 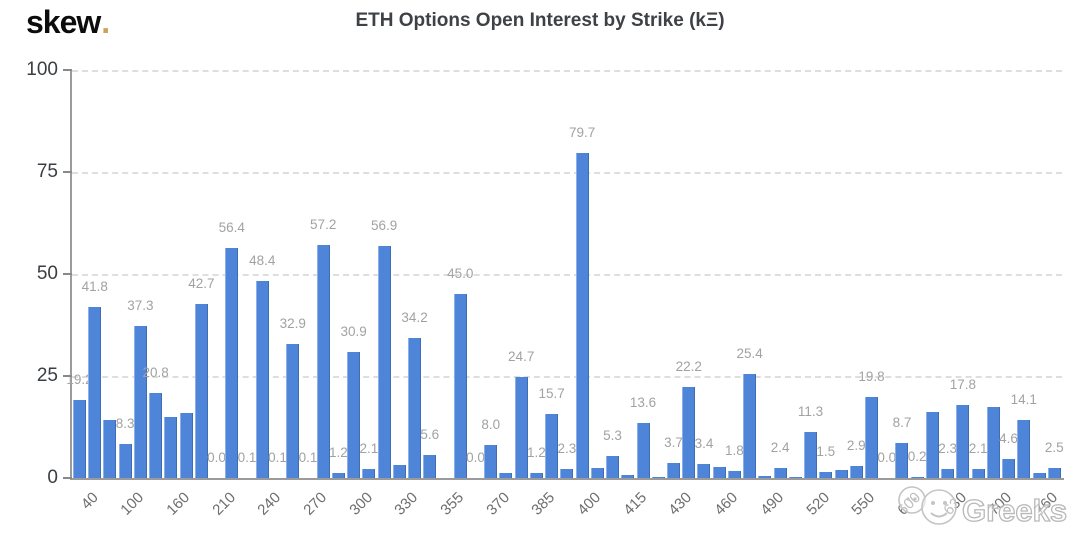 What do you see at coordinates (1023, 399) in the screenshot?
I see `bar-value-label: 14.1` at bounding box center [1023, 399].